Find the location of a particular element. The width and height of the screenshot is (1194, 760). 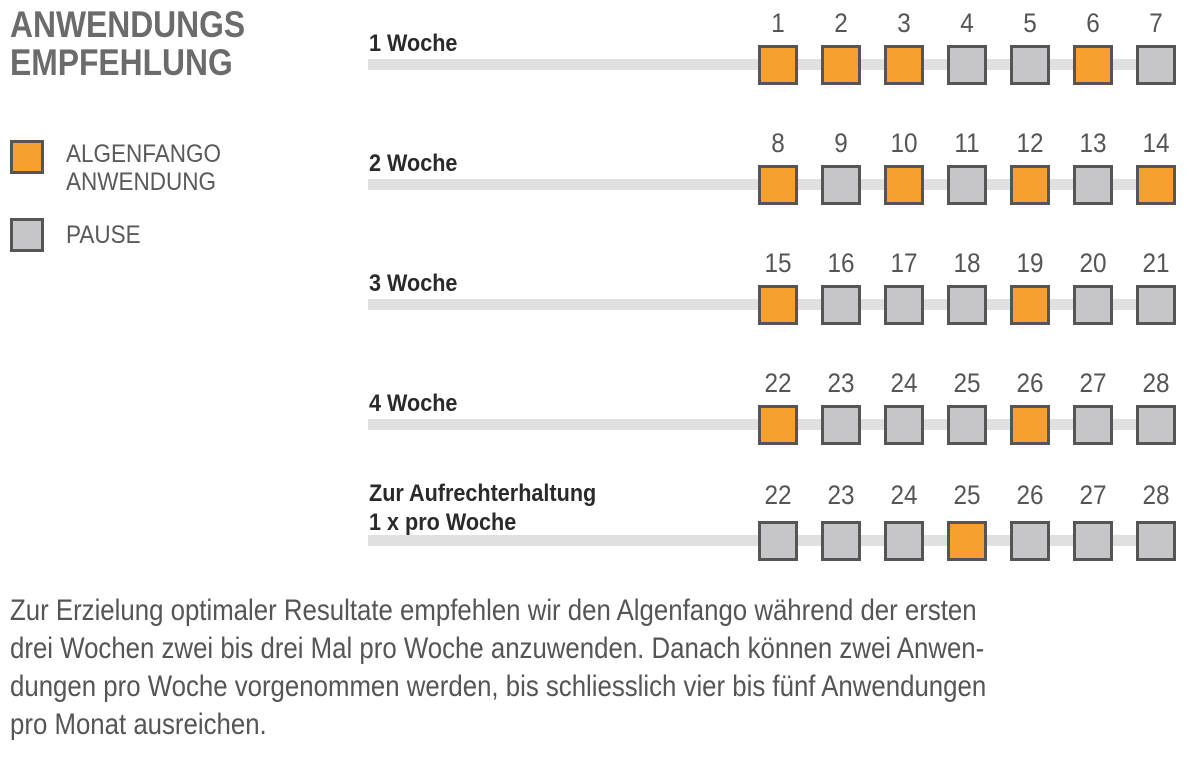

day-cell: 3 is located at coordinates (904, 53).